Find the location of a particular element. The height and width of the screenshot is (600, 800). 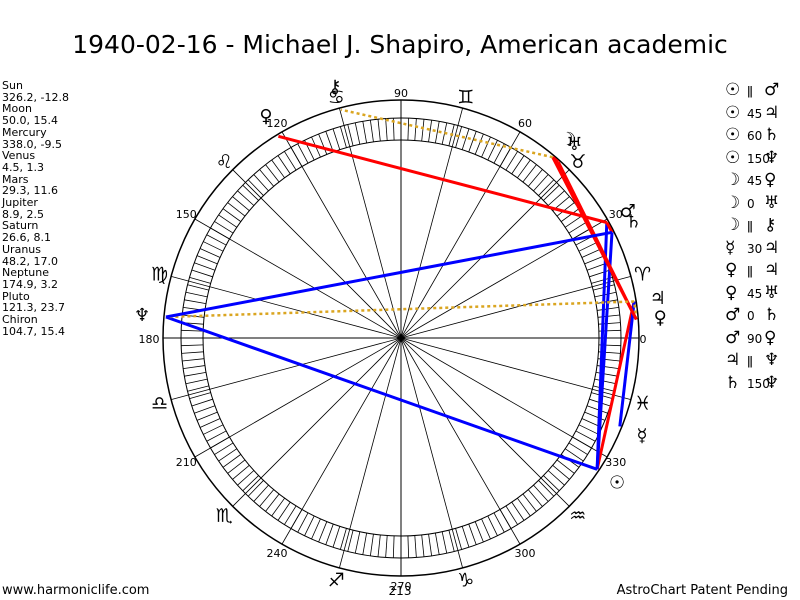

planet-name-moon: Moon is located at coordinates (17, 109).